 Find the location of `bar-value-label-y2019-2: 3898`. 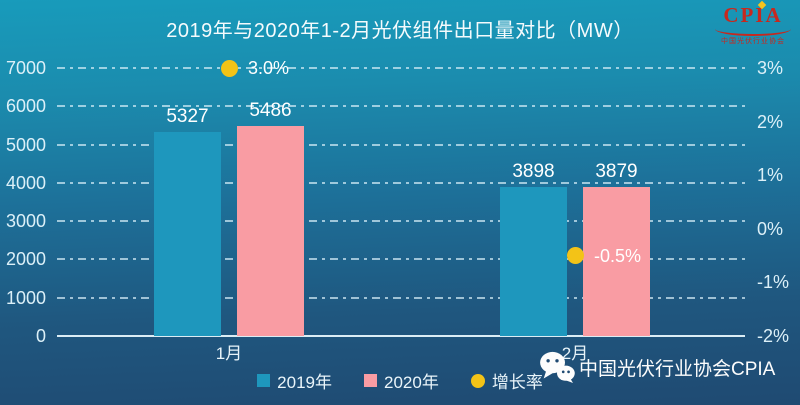

bar-value-label-y2019-2: 3898 is located at coordinates (533, 171).